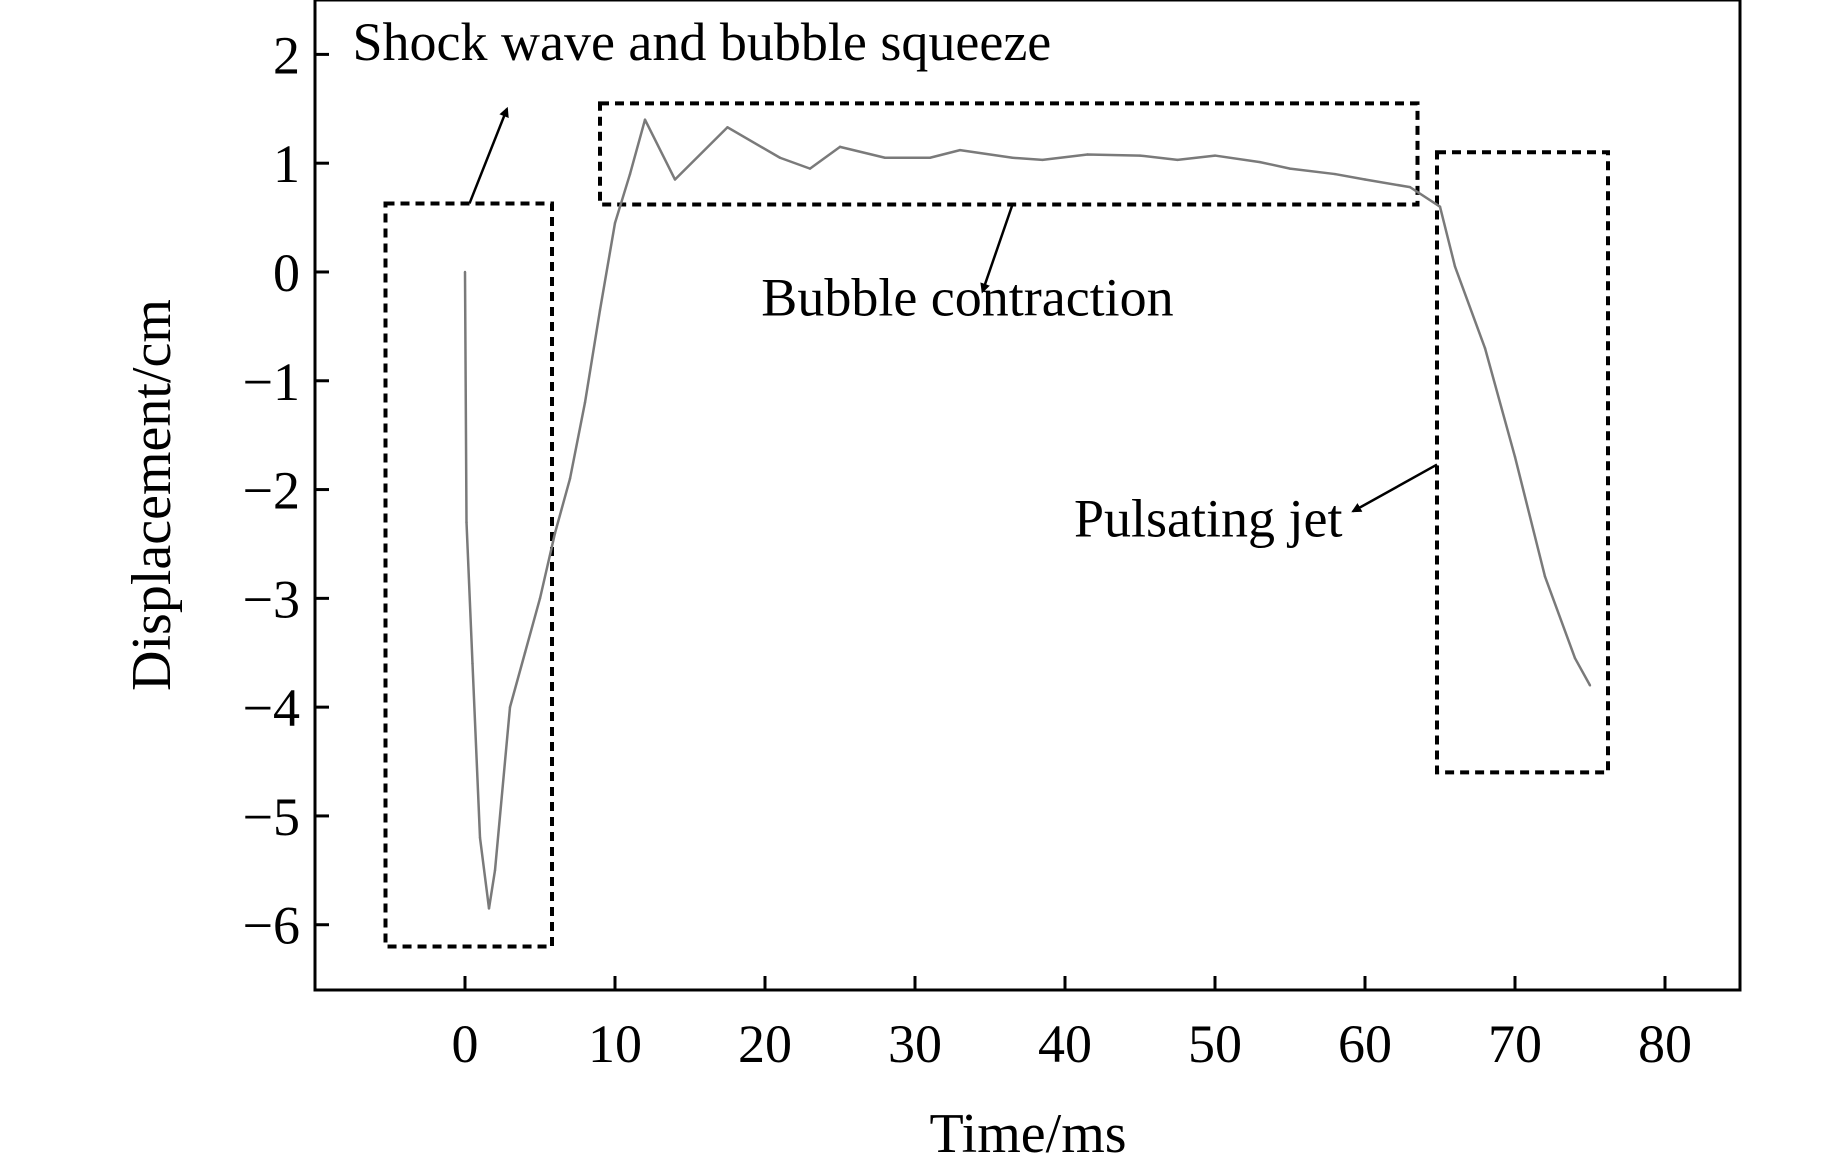 The image size is (1843, 1173). What do you see at coordinates (271, 382) in the screenshot?
I see `y-tick-label: −1` at bounding box center [271, 382].